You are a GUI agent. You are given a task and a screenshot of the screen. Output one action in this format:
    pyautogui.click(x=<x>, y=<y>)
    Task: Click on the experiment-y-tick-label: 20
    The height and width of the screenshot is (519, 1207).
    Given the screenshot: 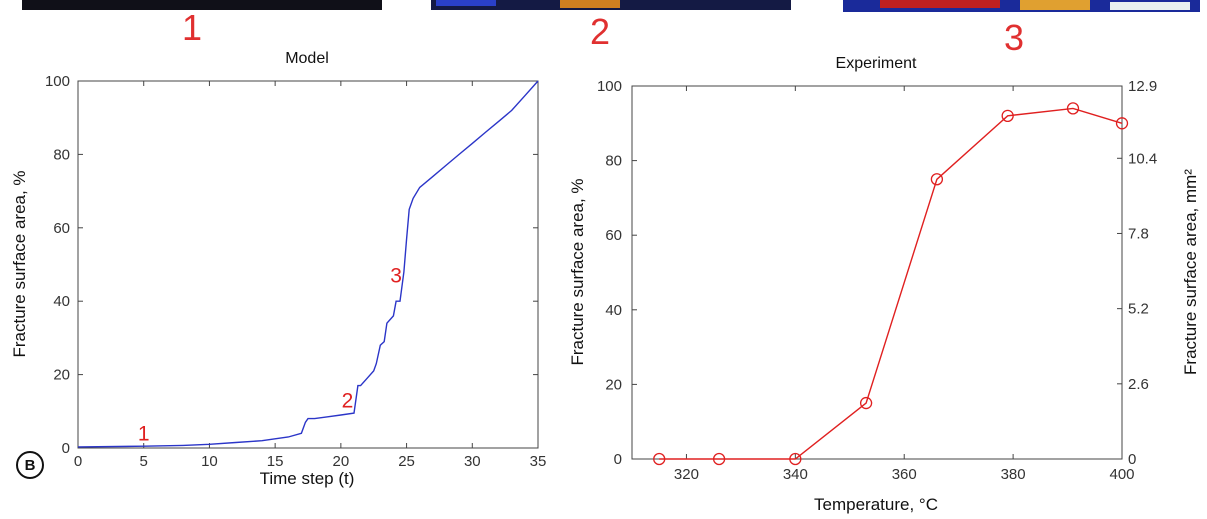 What is the action you would take?
    pyautogui.click(x=613, y=384)
    